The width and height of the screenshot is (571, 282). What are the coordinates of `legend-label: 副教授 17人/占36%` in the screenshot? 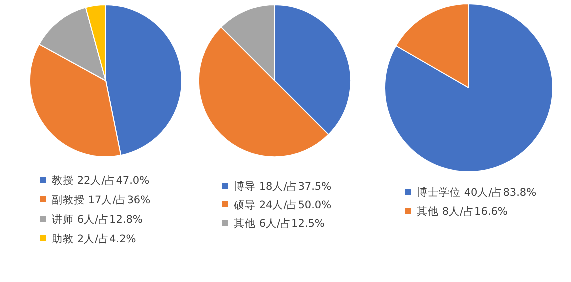 It's located at (101, 199).